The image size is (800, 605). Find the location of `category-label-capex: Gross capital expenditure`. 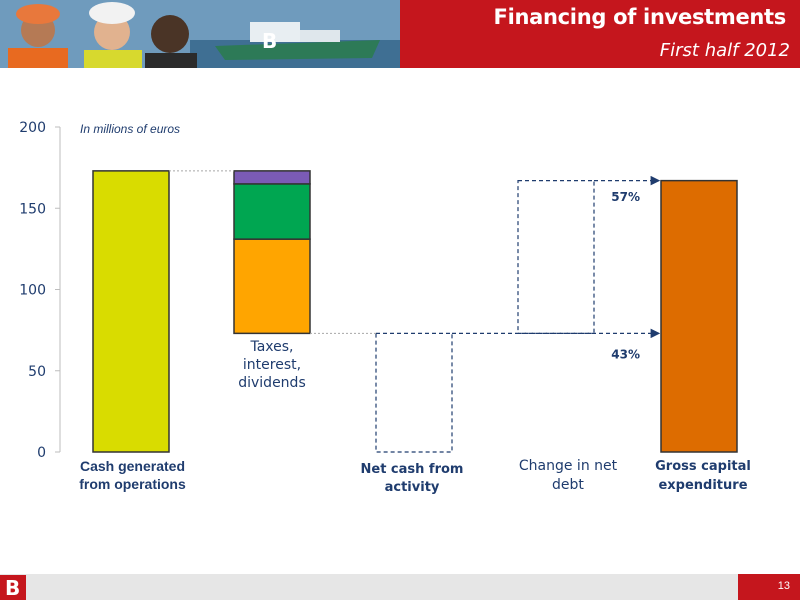

category-label-capex: Gross capital expenditure is located at coordinates (703, 476).